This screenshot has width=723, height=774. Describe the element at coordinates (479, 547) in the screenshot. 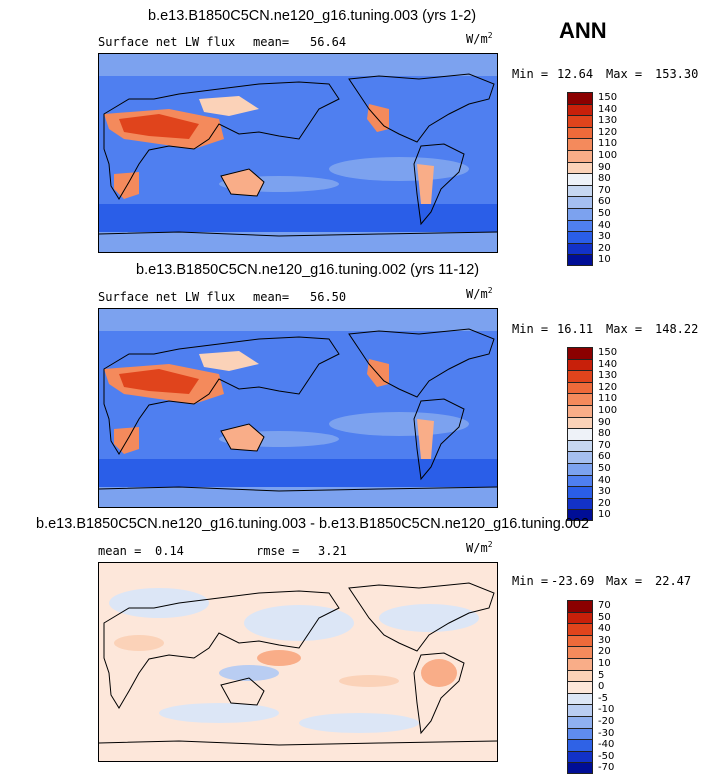

I see `panel-3-units: W/m2` at that location.